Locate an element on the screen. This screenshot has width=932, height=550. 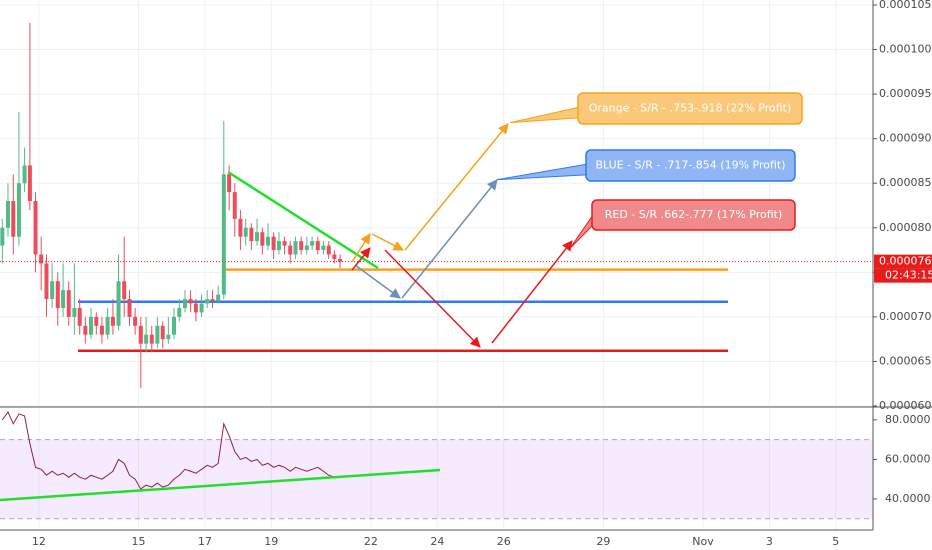
rsi-tick-label: 80.0000 is located at coordinates (908, 419).